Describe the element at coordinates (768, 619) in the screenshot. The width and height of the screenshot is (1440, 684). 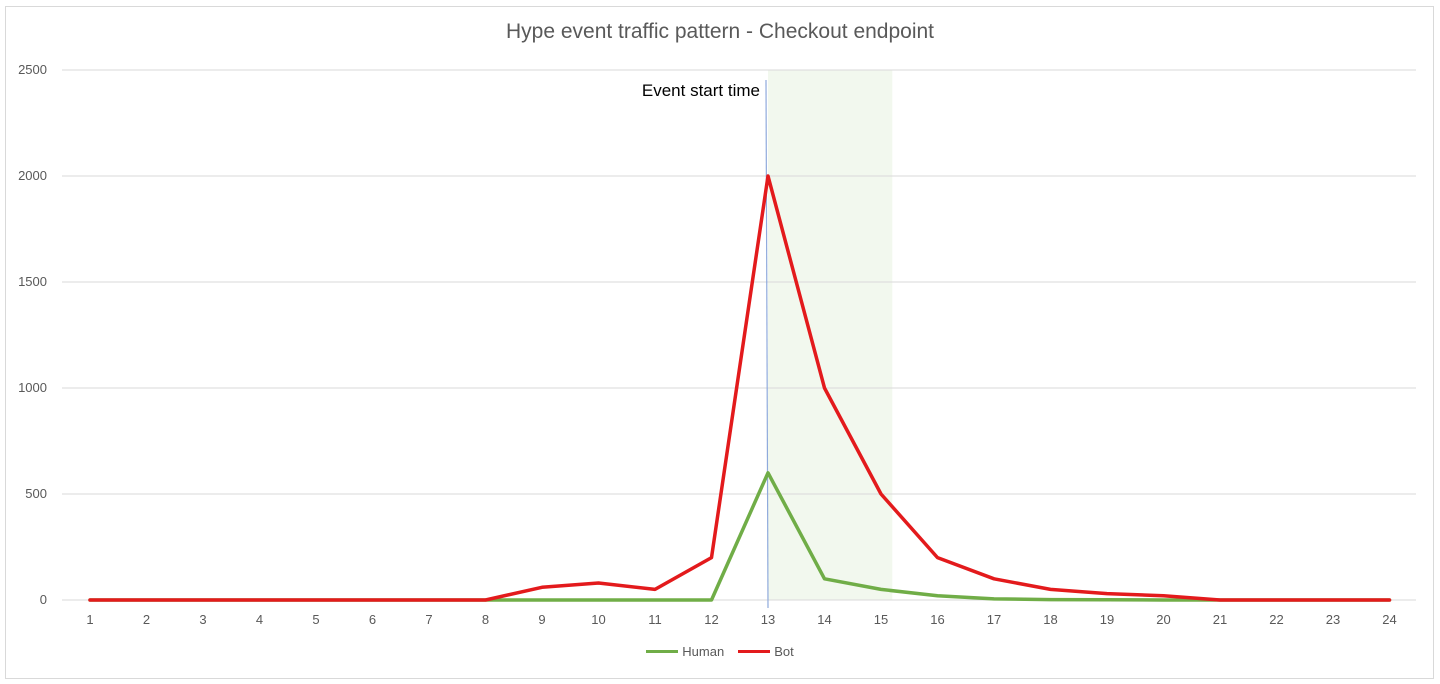
I see `x-tick-label: 13` at that location.